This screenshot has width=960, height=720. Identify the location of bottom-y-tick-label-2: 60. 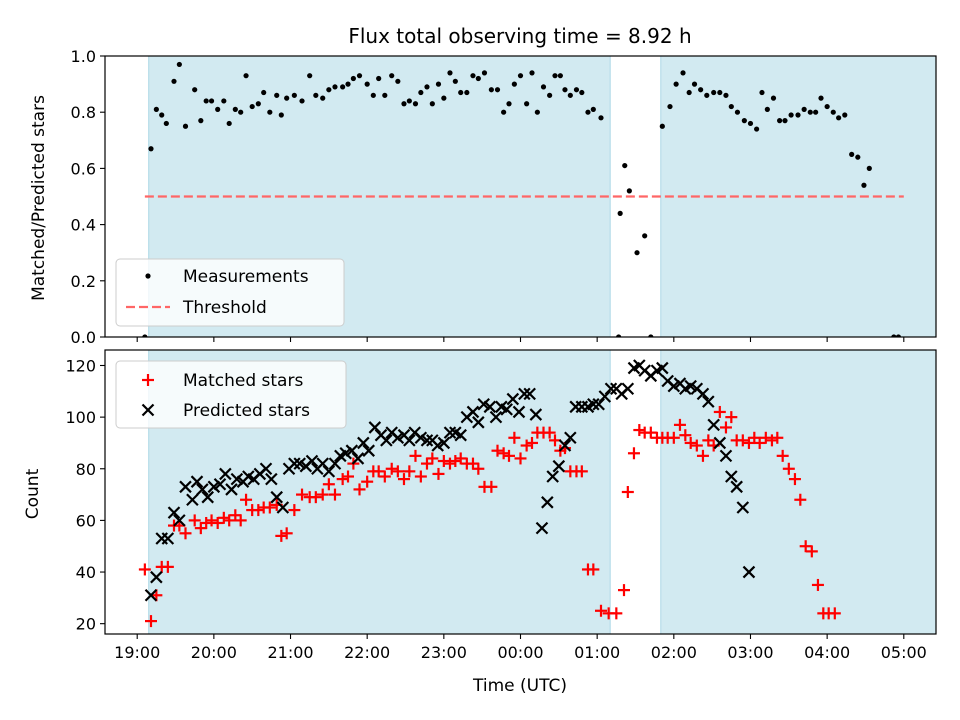
(86, 520).